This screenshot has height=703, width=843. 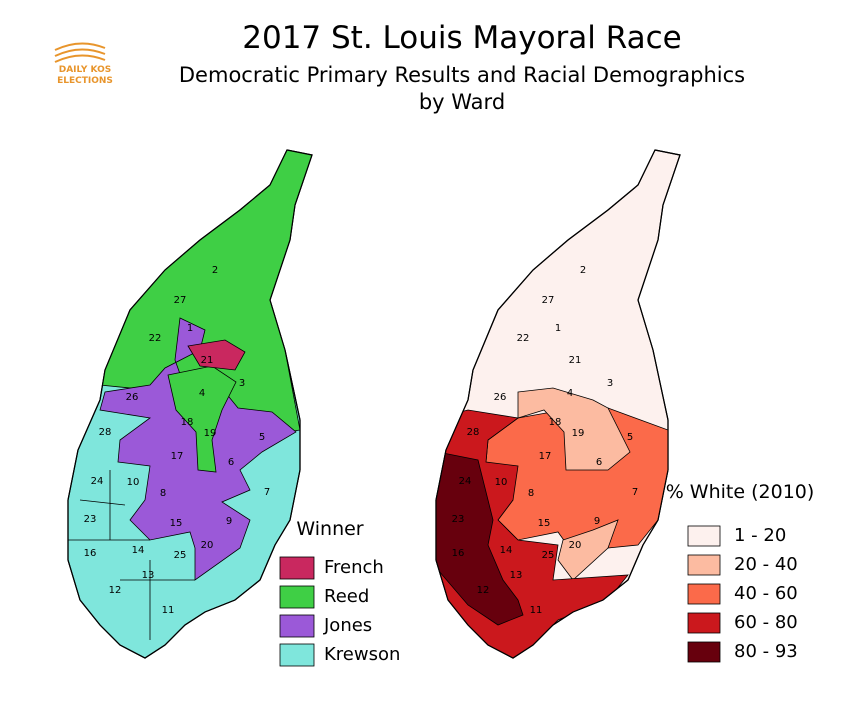 I want to click on logo-text: DAILY KOS, so click(x=85, y=70).